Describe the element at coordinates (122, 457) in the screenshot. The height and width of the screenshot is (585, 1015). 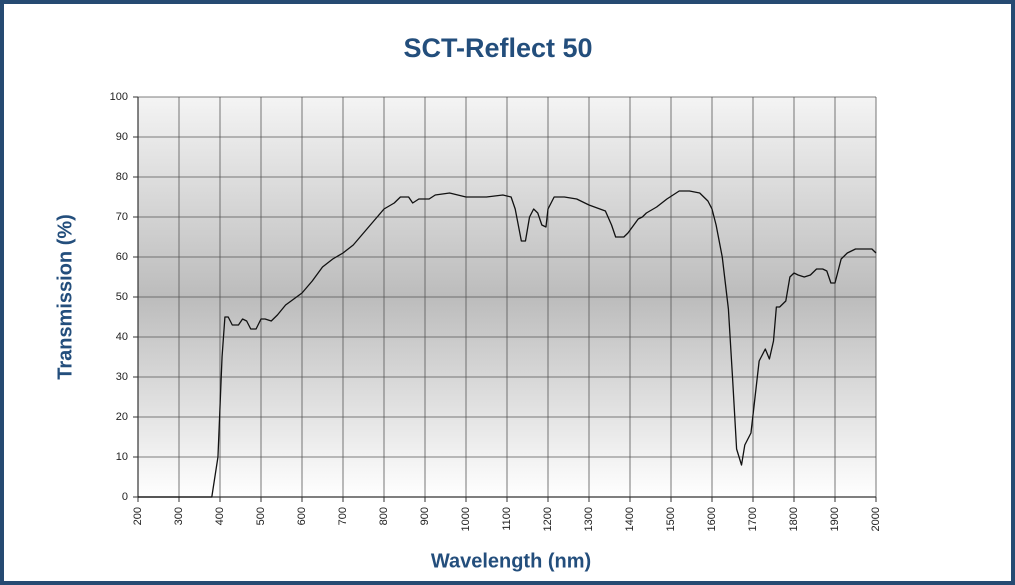
I see `y-tick-label: 10` at that location.